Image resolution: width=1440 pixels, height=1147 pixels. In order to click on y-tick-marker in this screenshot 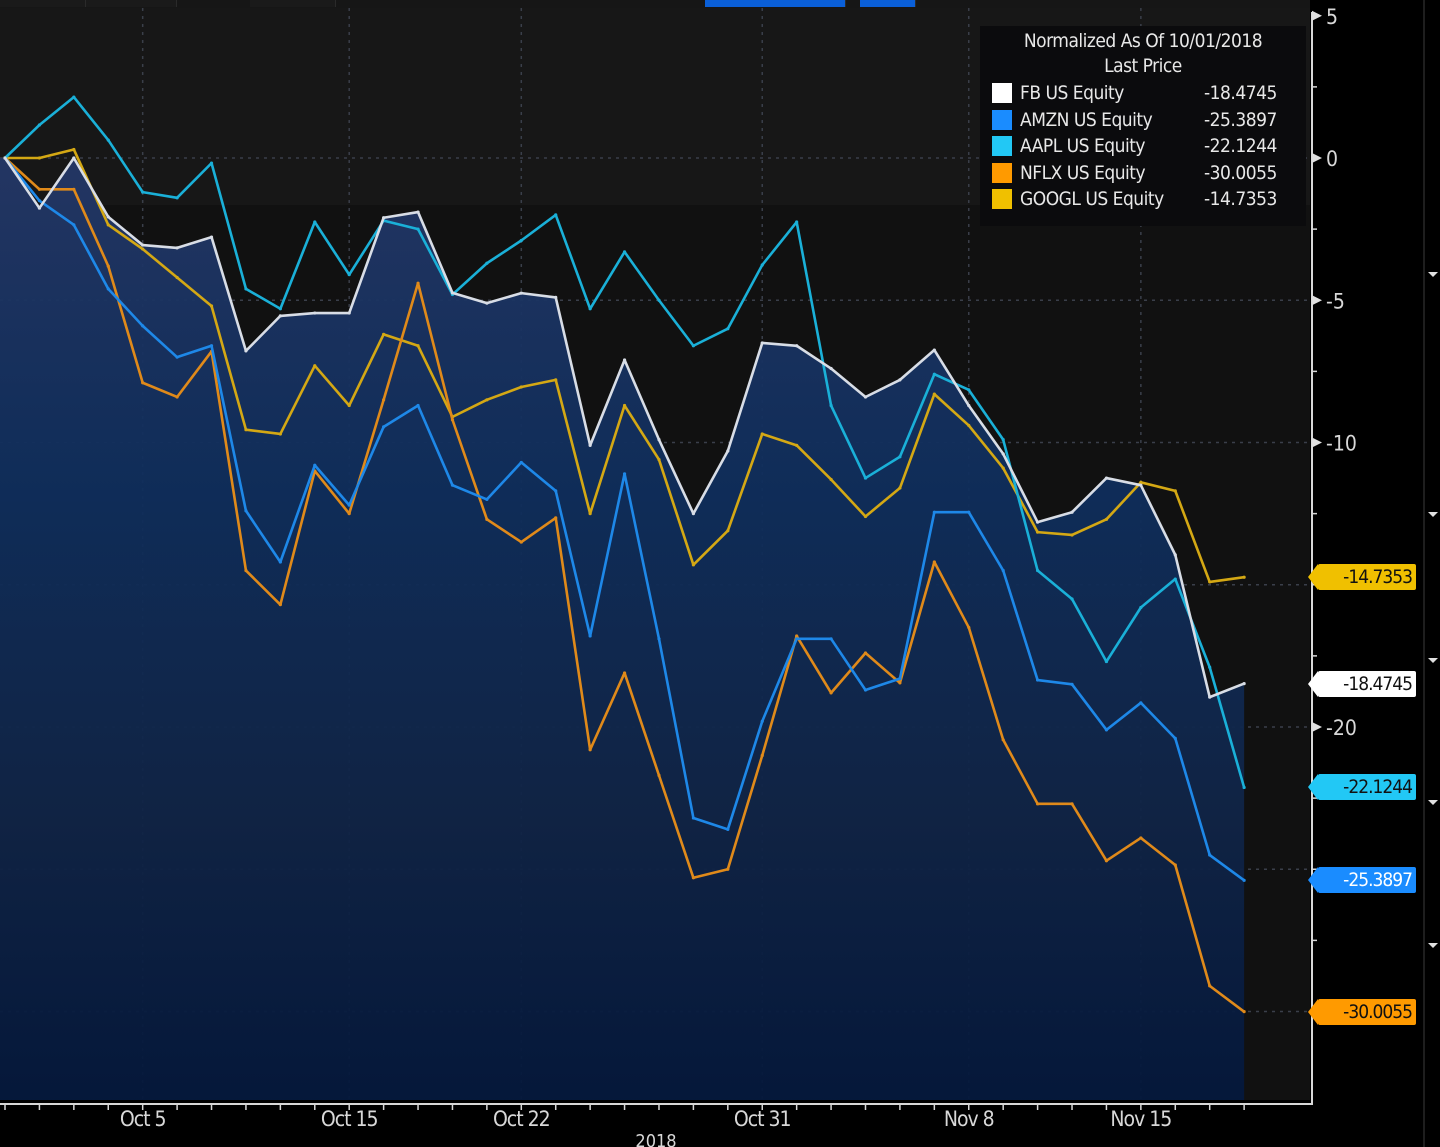, I will do `click(1317, 442)`.